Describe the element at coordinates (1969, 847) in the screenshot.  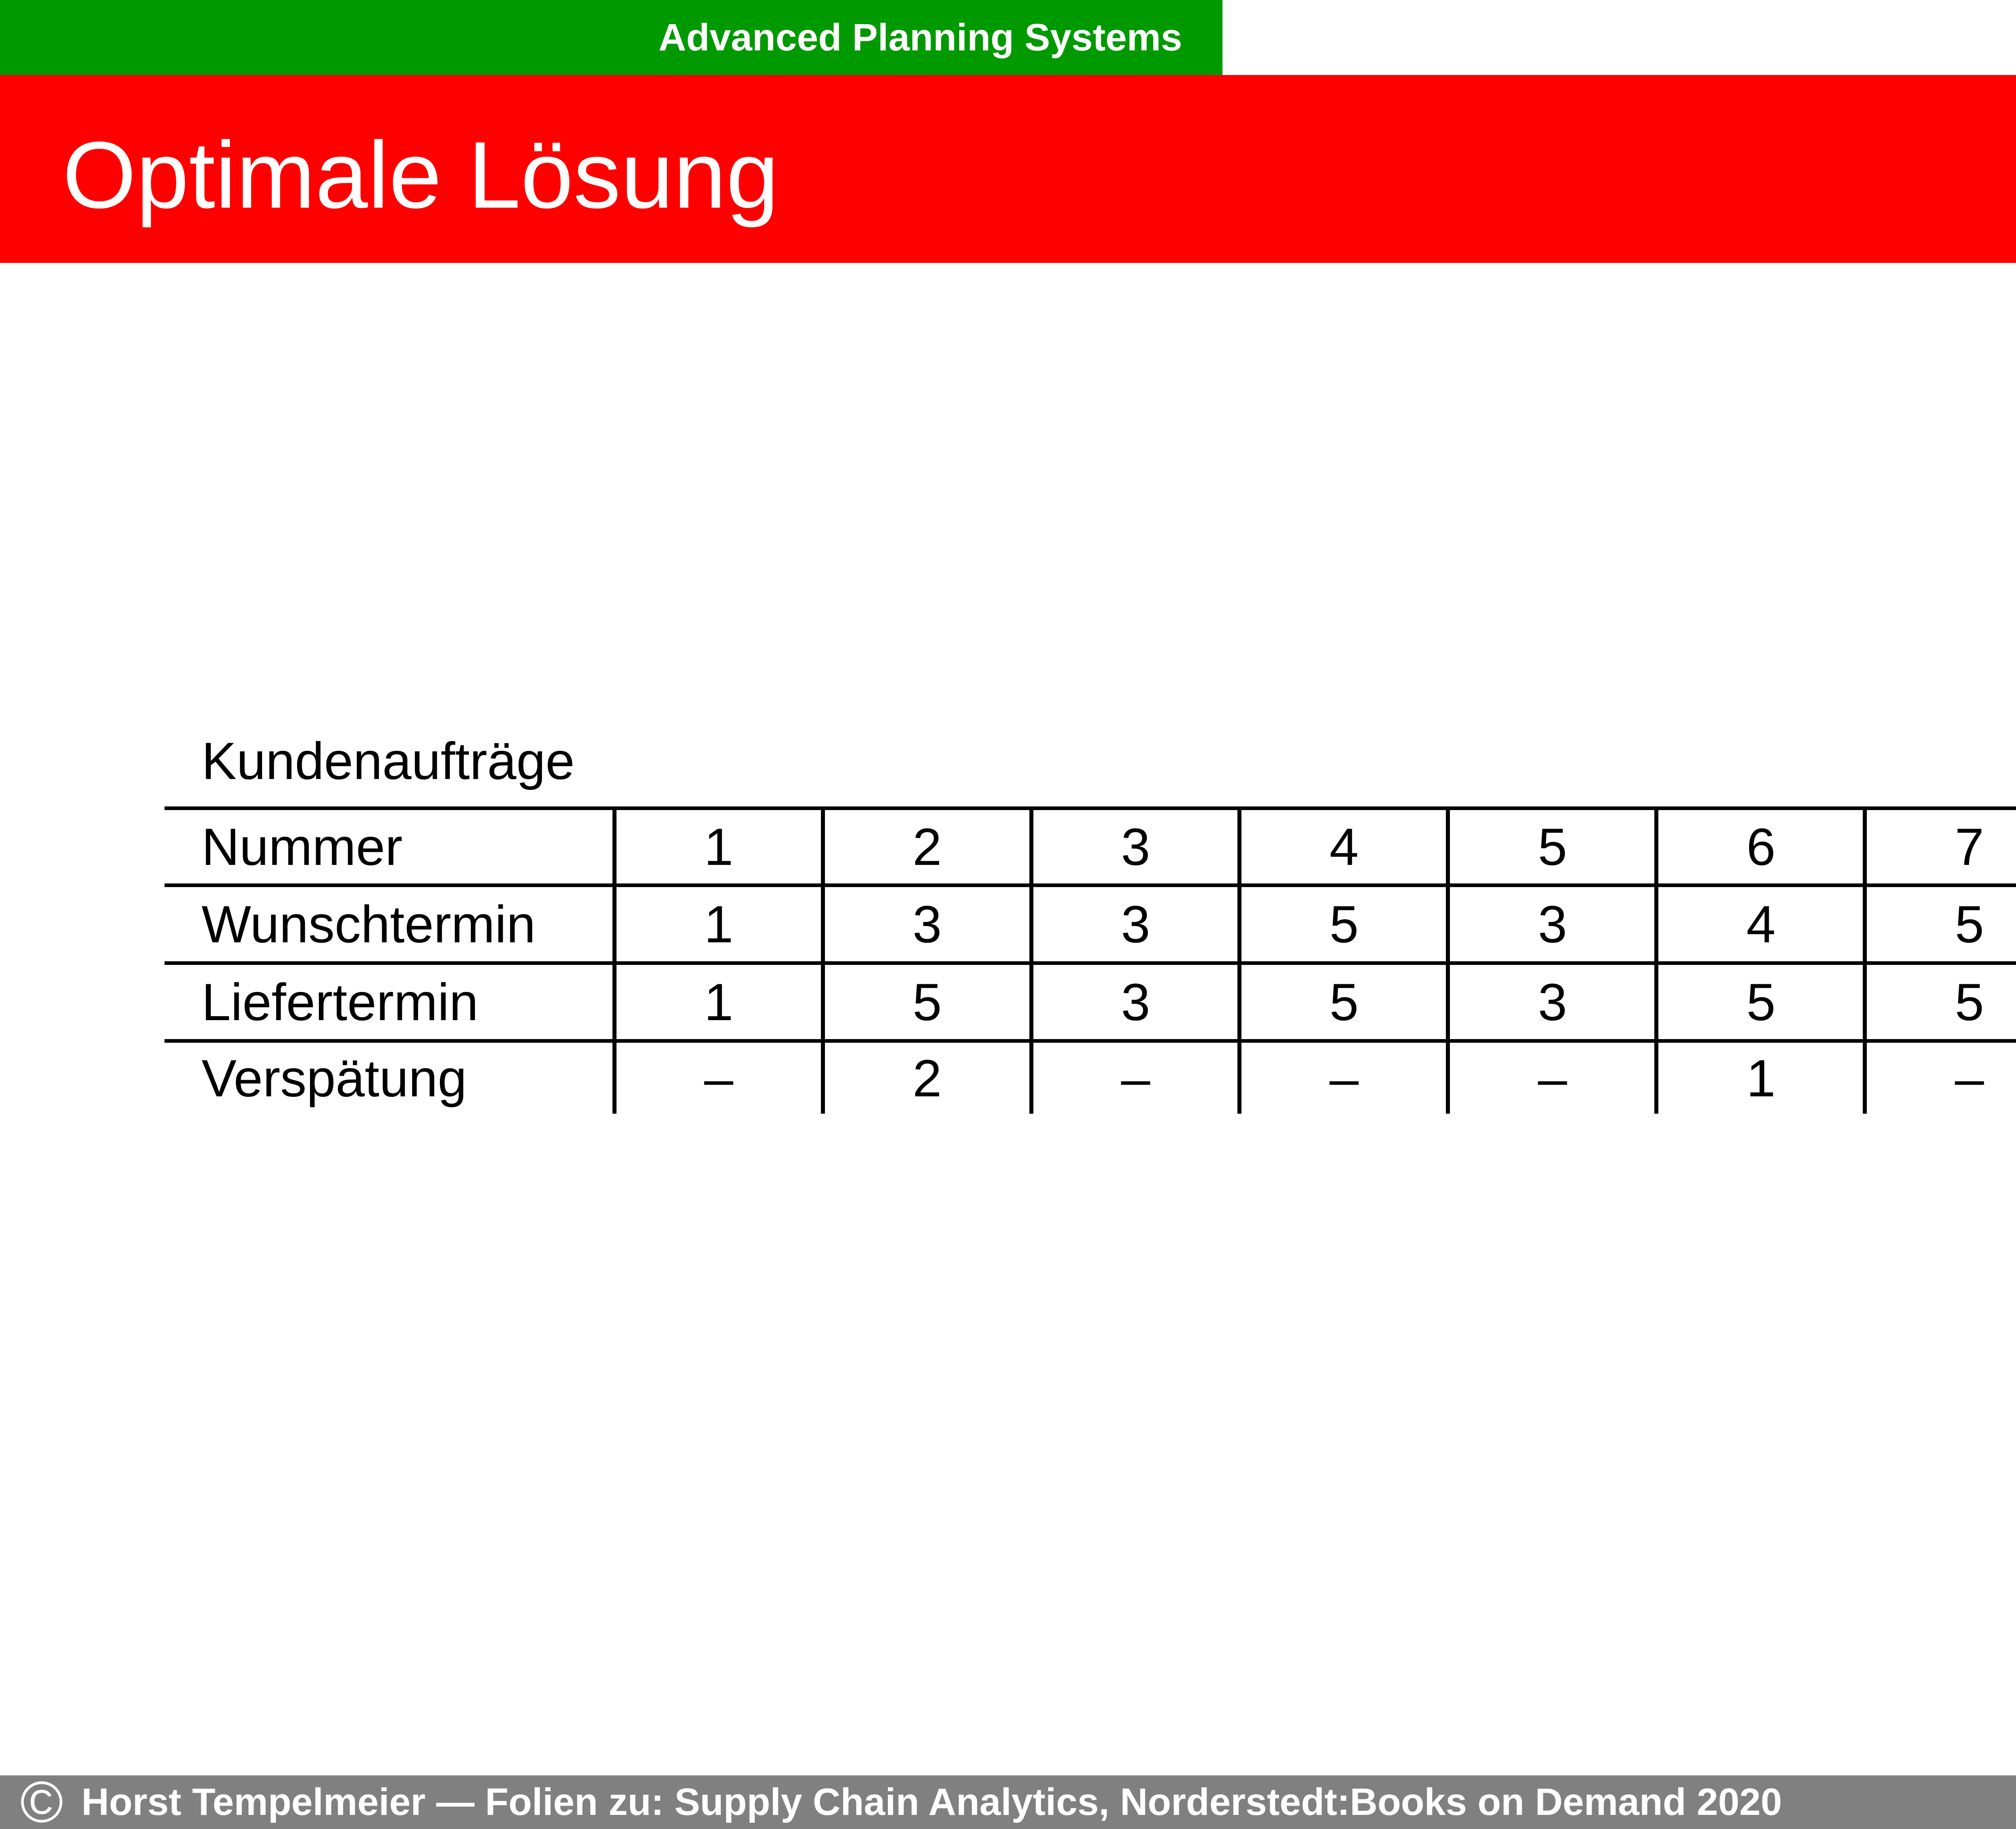
I see `table-cell: 7` at that location.